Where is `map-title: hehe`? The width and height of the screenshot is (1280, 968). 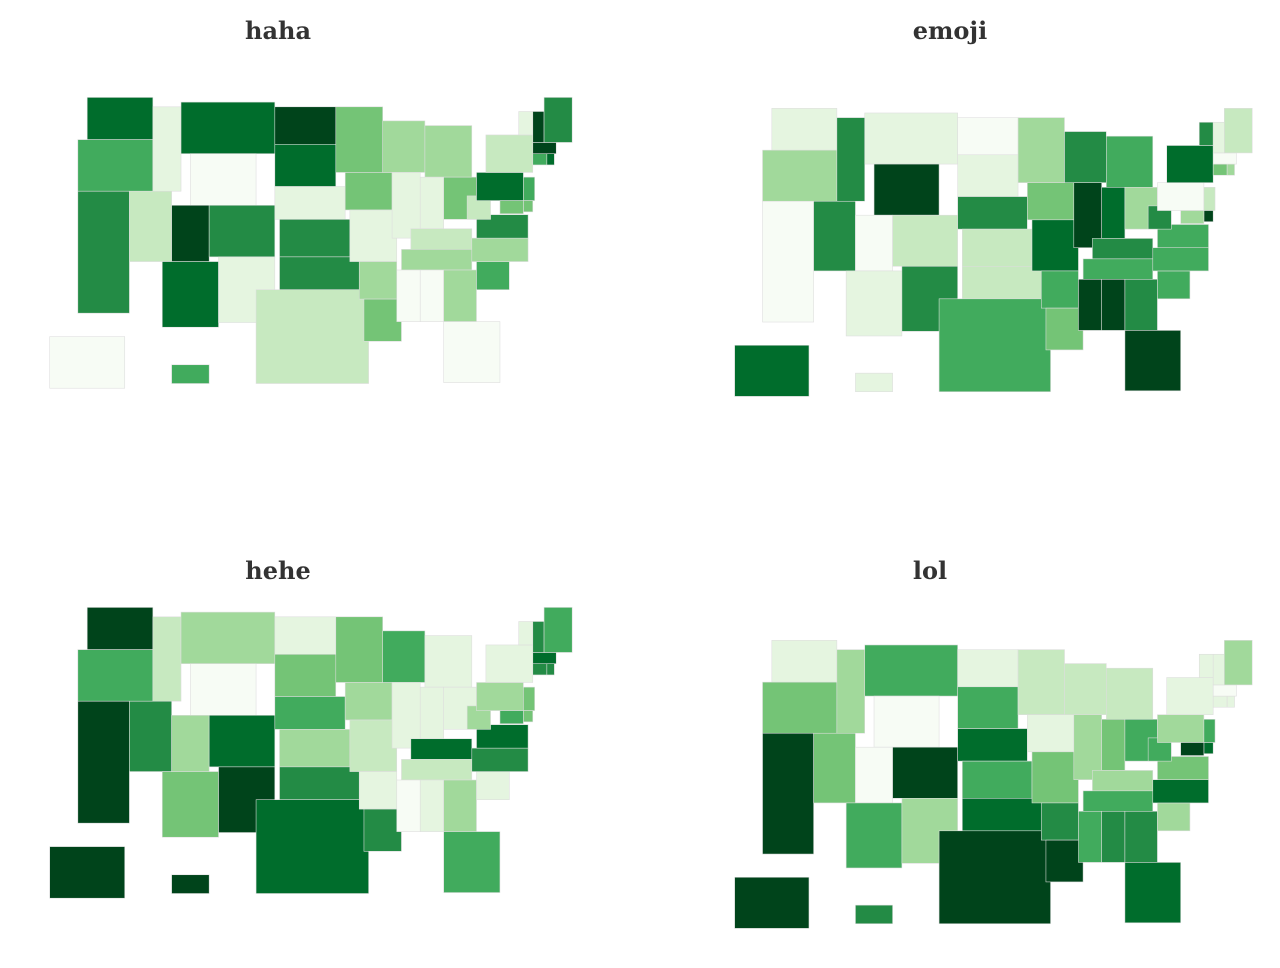 map-title: hehe is located at coordinates (278, 570).